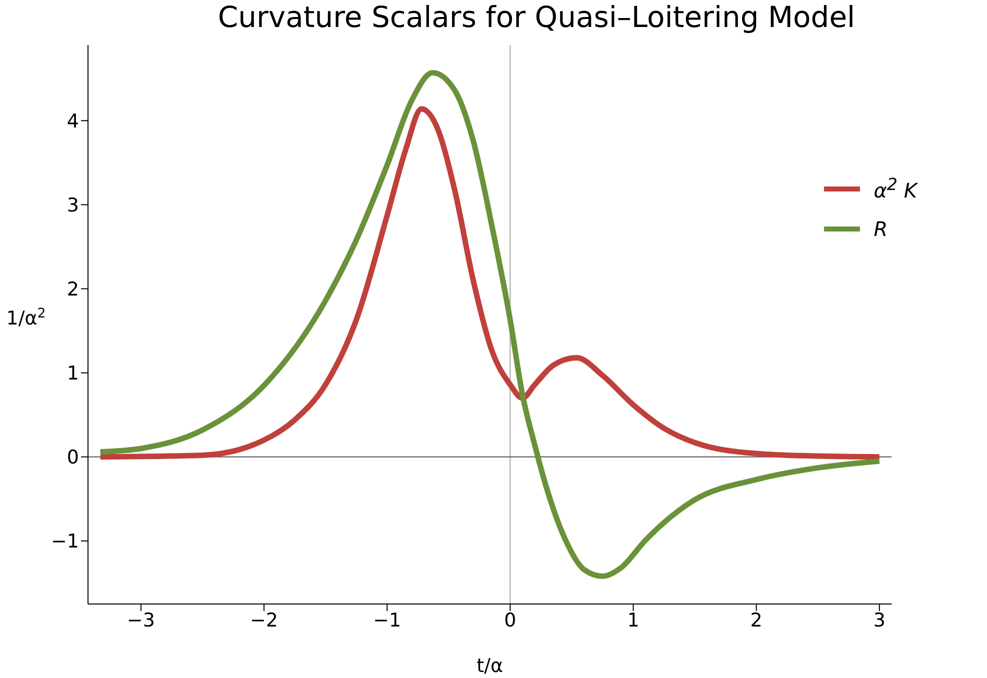 The height and width of the screenshot is (678, 987). I want to click on x-tick-label: −1, so click(387, 620).